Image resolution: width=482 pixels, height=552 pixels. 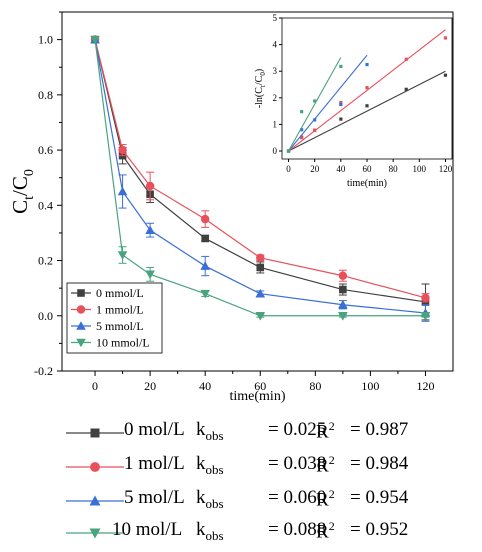 What do you see at coordinates (446, 169) in the screenshot?
I see `inset-x-tick-label: 120` at bounding box center [446, 169].